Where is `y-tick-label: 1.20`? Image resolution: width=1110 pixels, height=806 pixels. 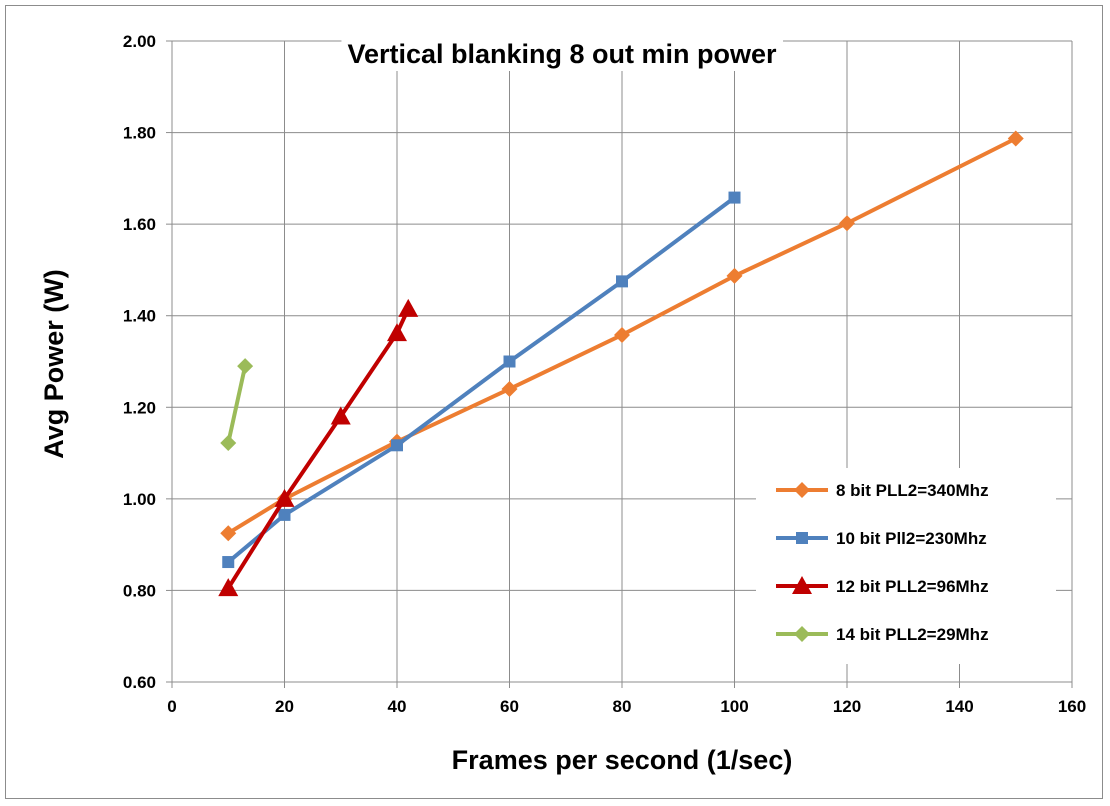 y-tick-label: 1.20 is located at coordinates (139, 407).